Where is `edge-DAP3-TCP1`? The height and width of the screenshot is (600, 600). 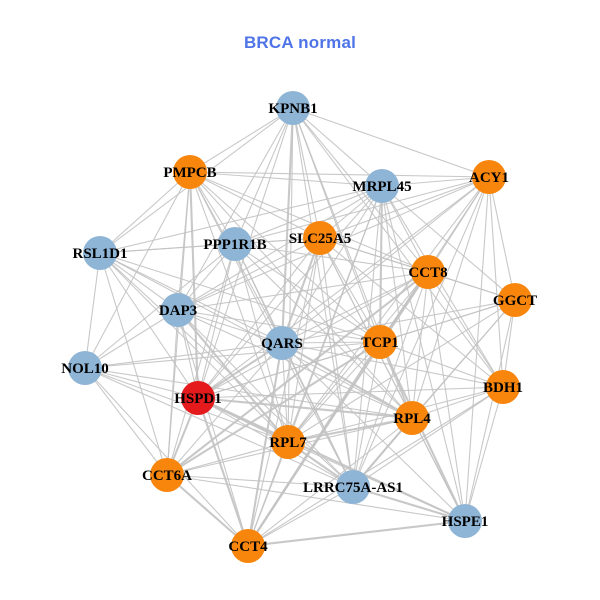
edge-DAP3-TCP1 is located at coordinates (279, 326).